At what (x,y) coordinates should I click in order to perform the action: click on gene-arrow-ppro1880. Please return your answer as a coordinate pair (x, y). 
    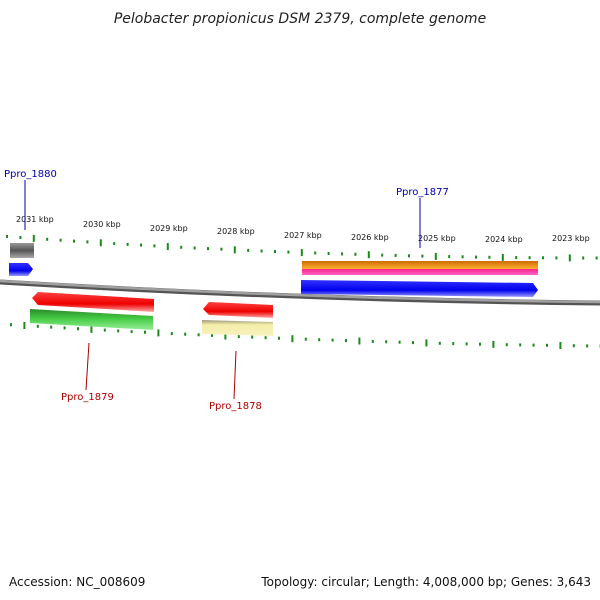
    Looking at the image, I should click on (21, 269).